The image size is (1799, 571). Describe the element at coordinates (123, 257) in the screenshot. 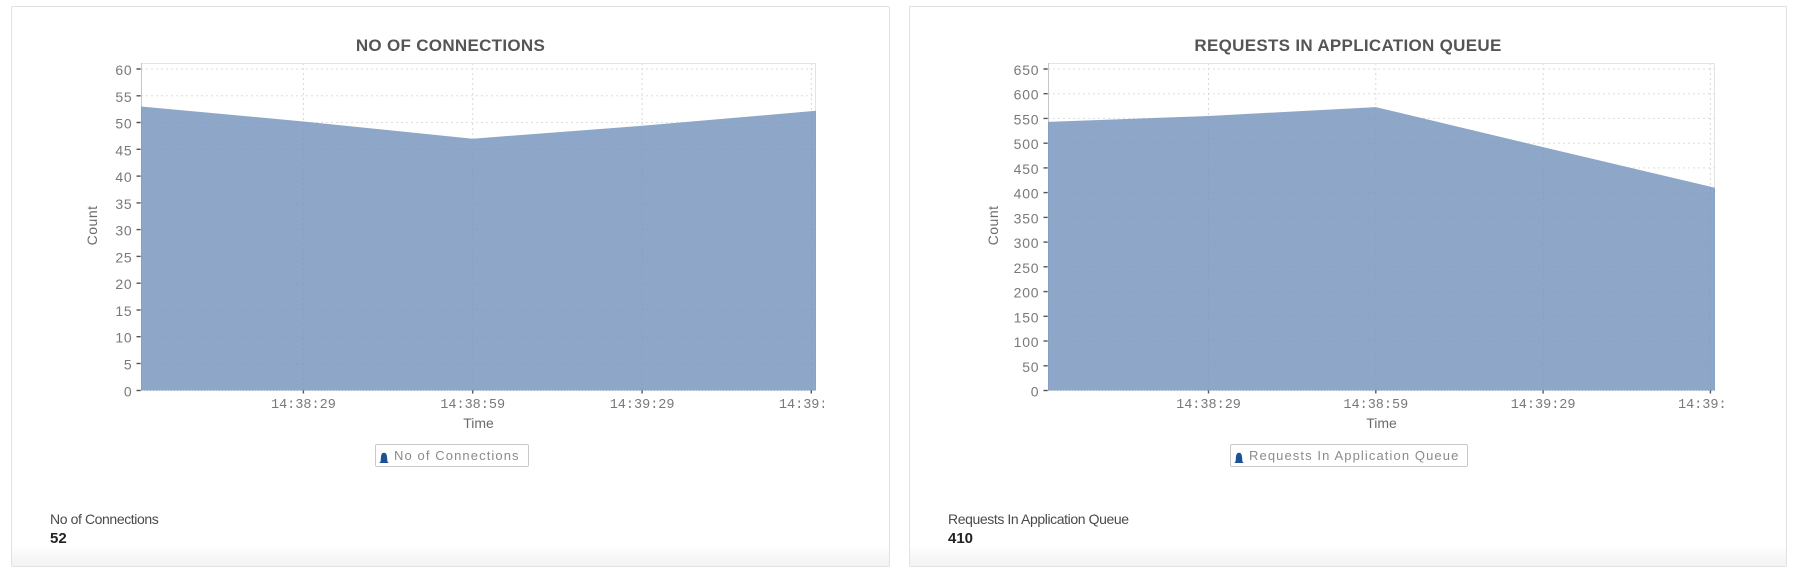

I see `svg-text: 25` at that location.